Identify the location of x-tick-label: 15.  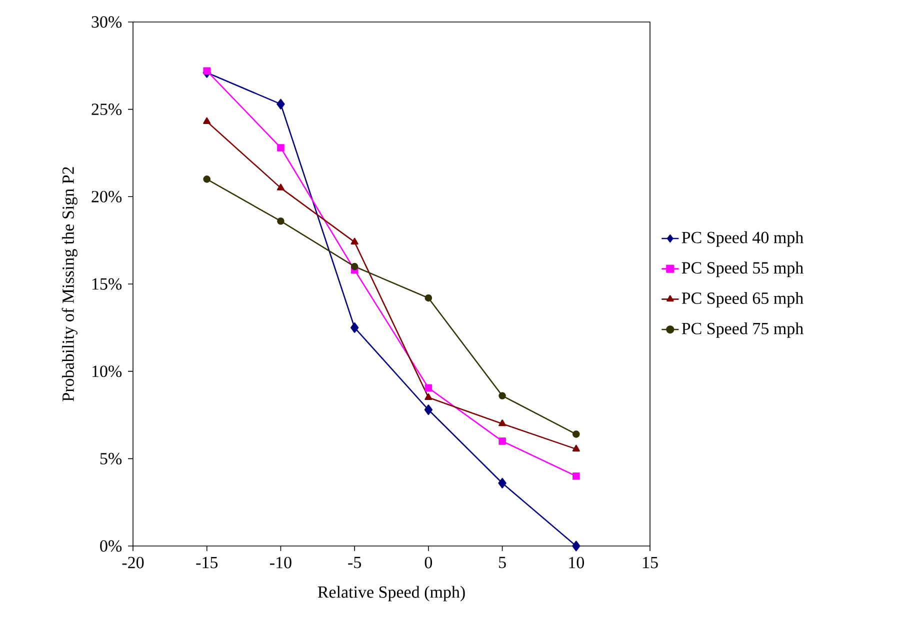
(650, 562).